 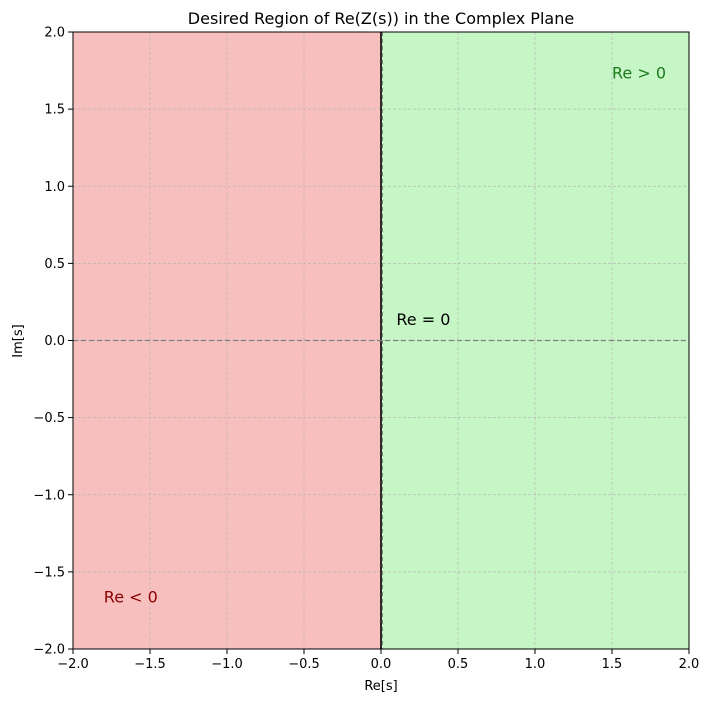 What do you see at coordinates (380, 686) in the screenshot?
I see `x-axis-label: Re[s]` at bounding box center [380, 686].